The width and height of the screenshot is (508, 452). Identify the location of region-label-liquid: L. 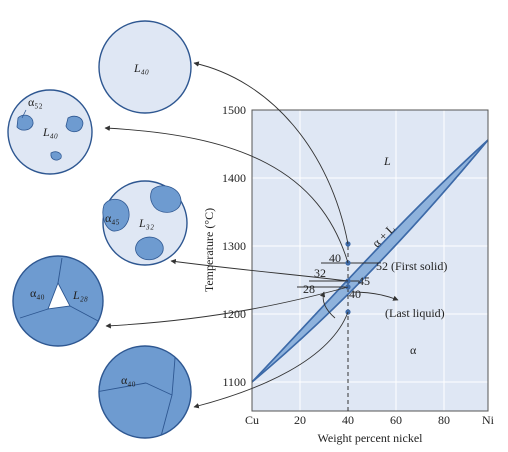
(387, 161).